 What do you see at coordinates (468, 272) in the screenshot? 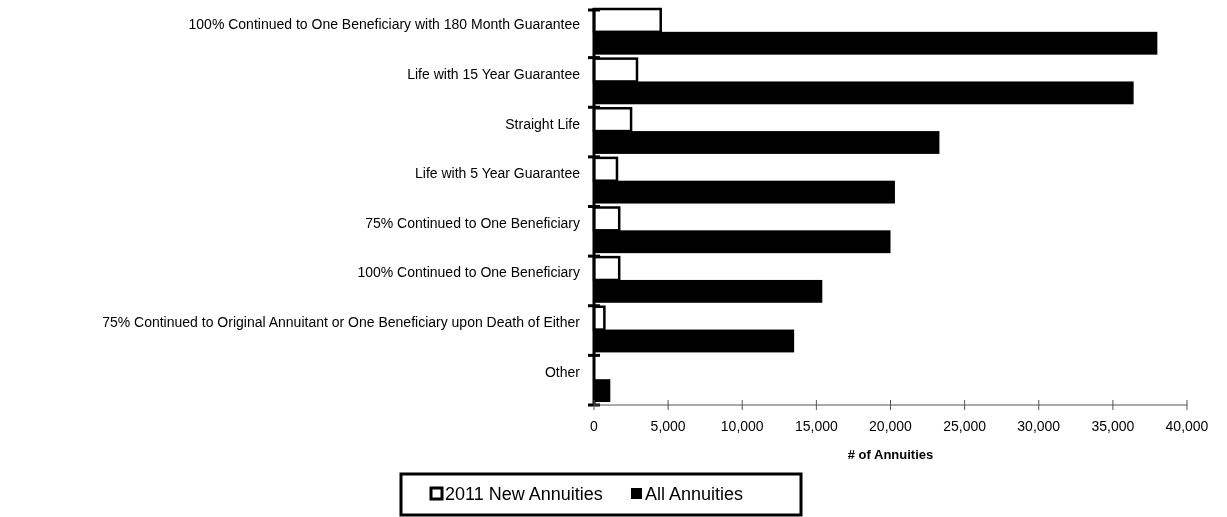
I see `y-tick-label: 100% Continued to One Beneficiary` at bounding box center [468, 272].